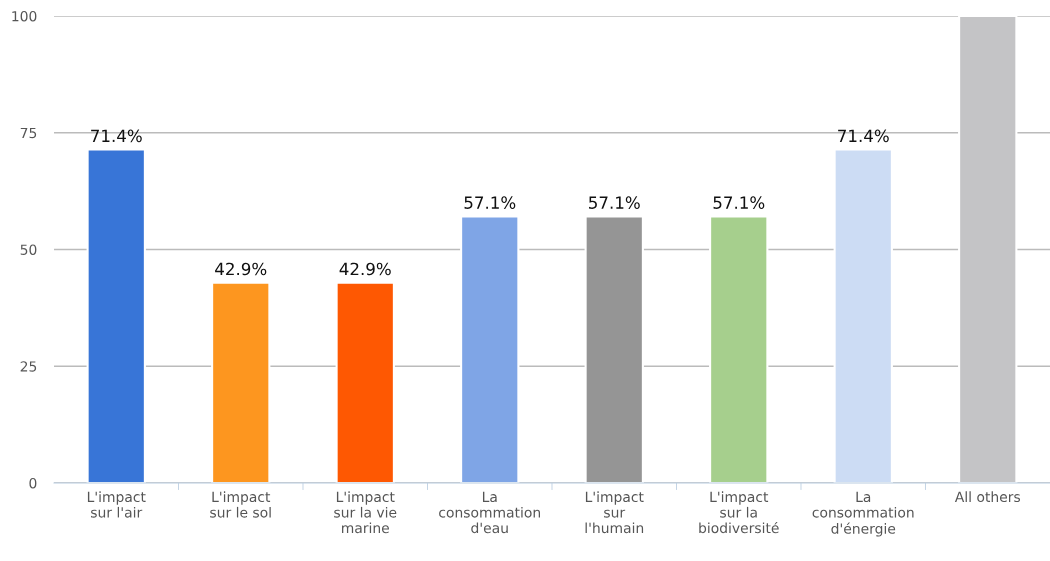 This screenshot has width=1050, height=561. Describe the element at coordinates (28, 249) in the screenshot. I see `y-tick-label: 50` at that location.